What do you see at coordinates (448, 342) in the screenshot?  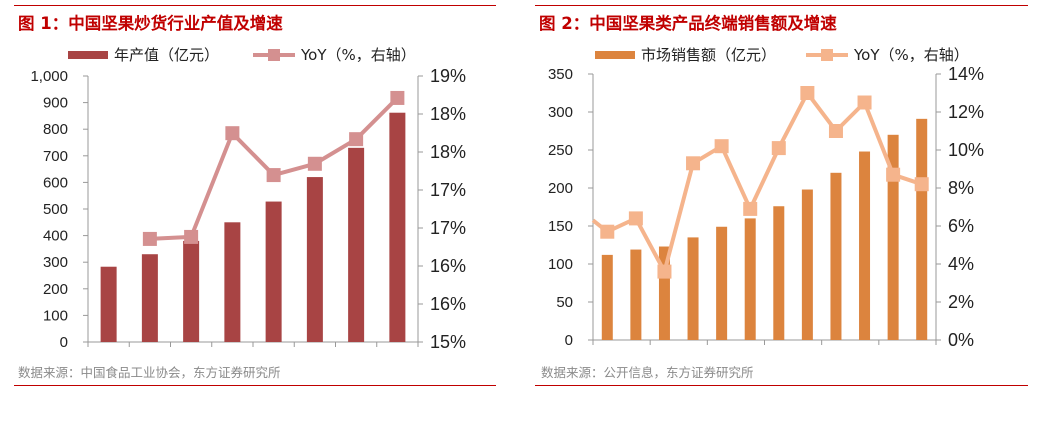 I see `right-y-tick-label: 15%` at bounding box center [448, 342].